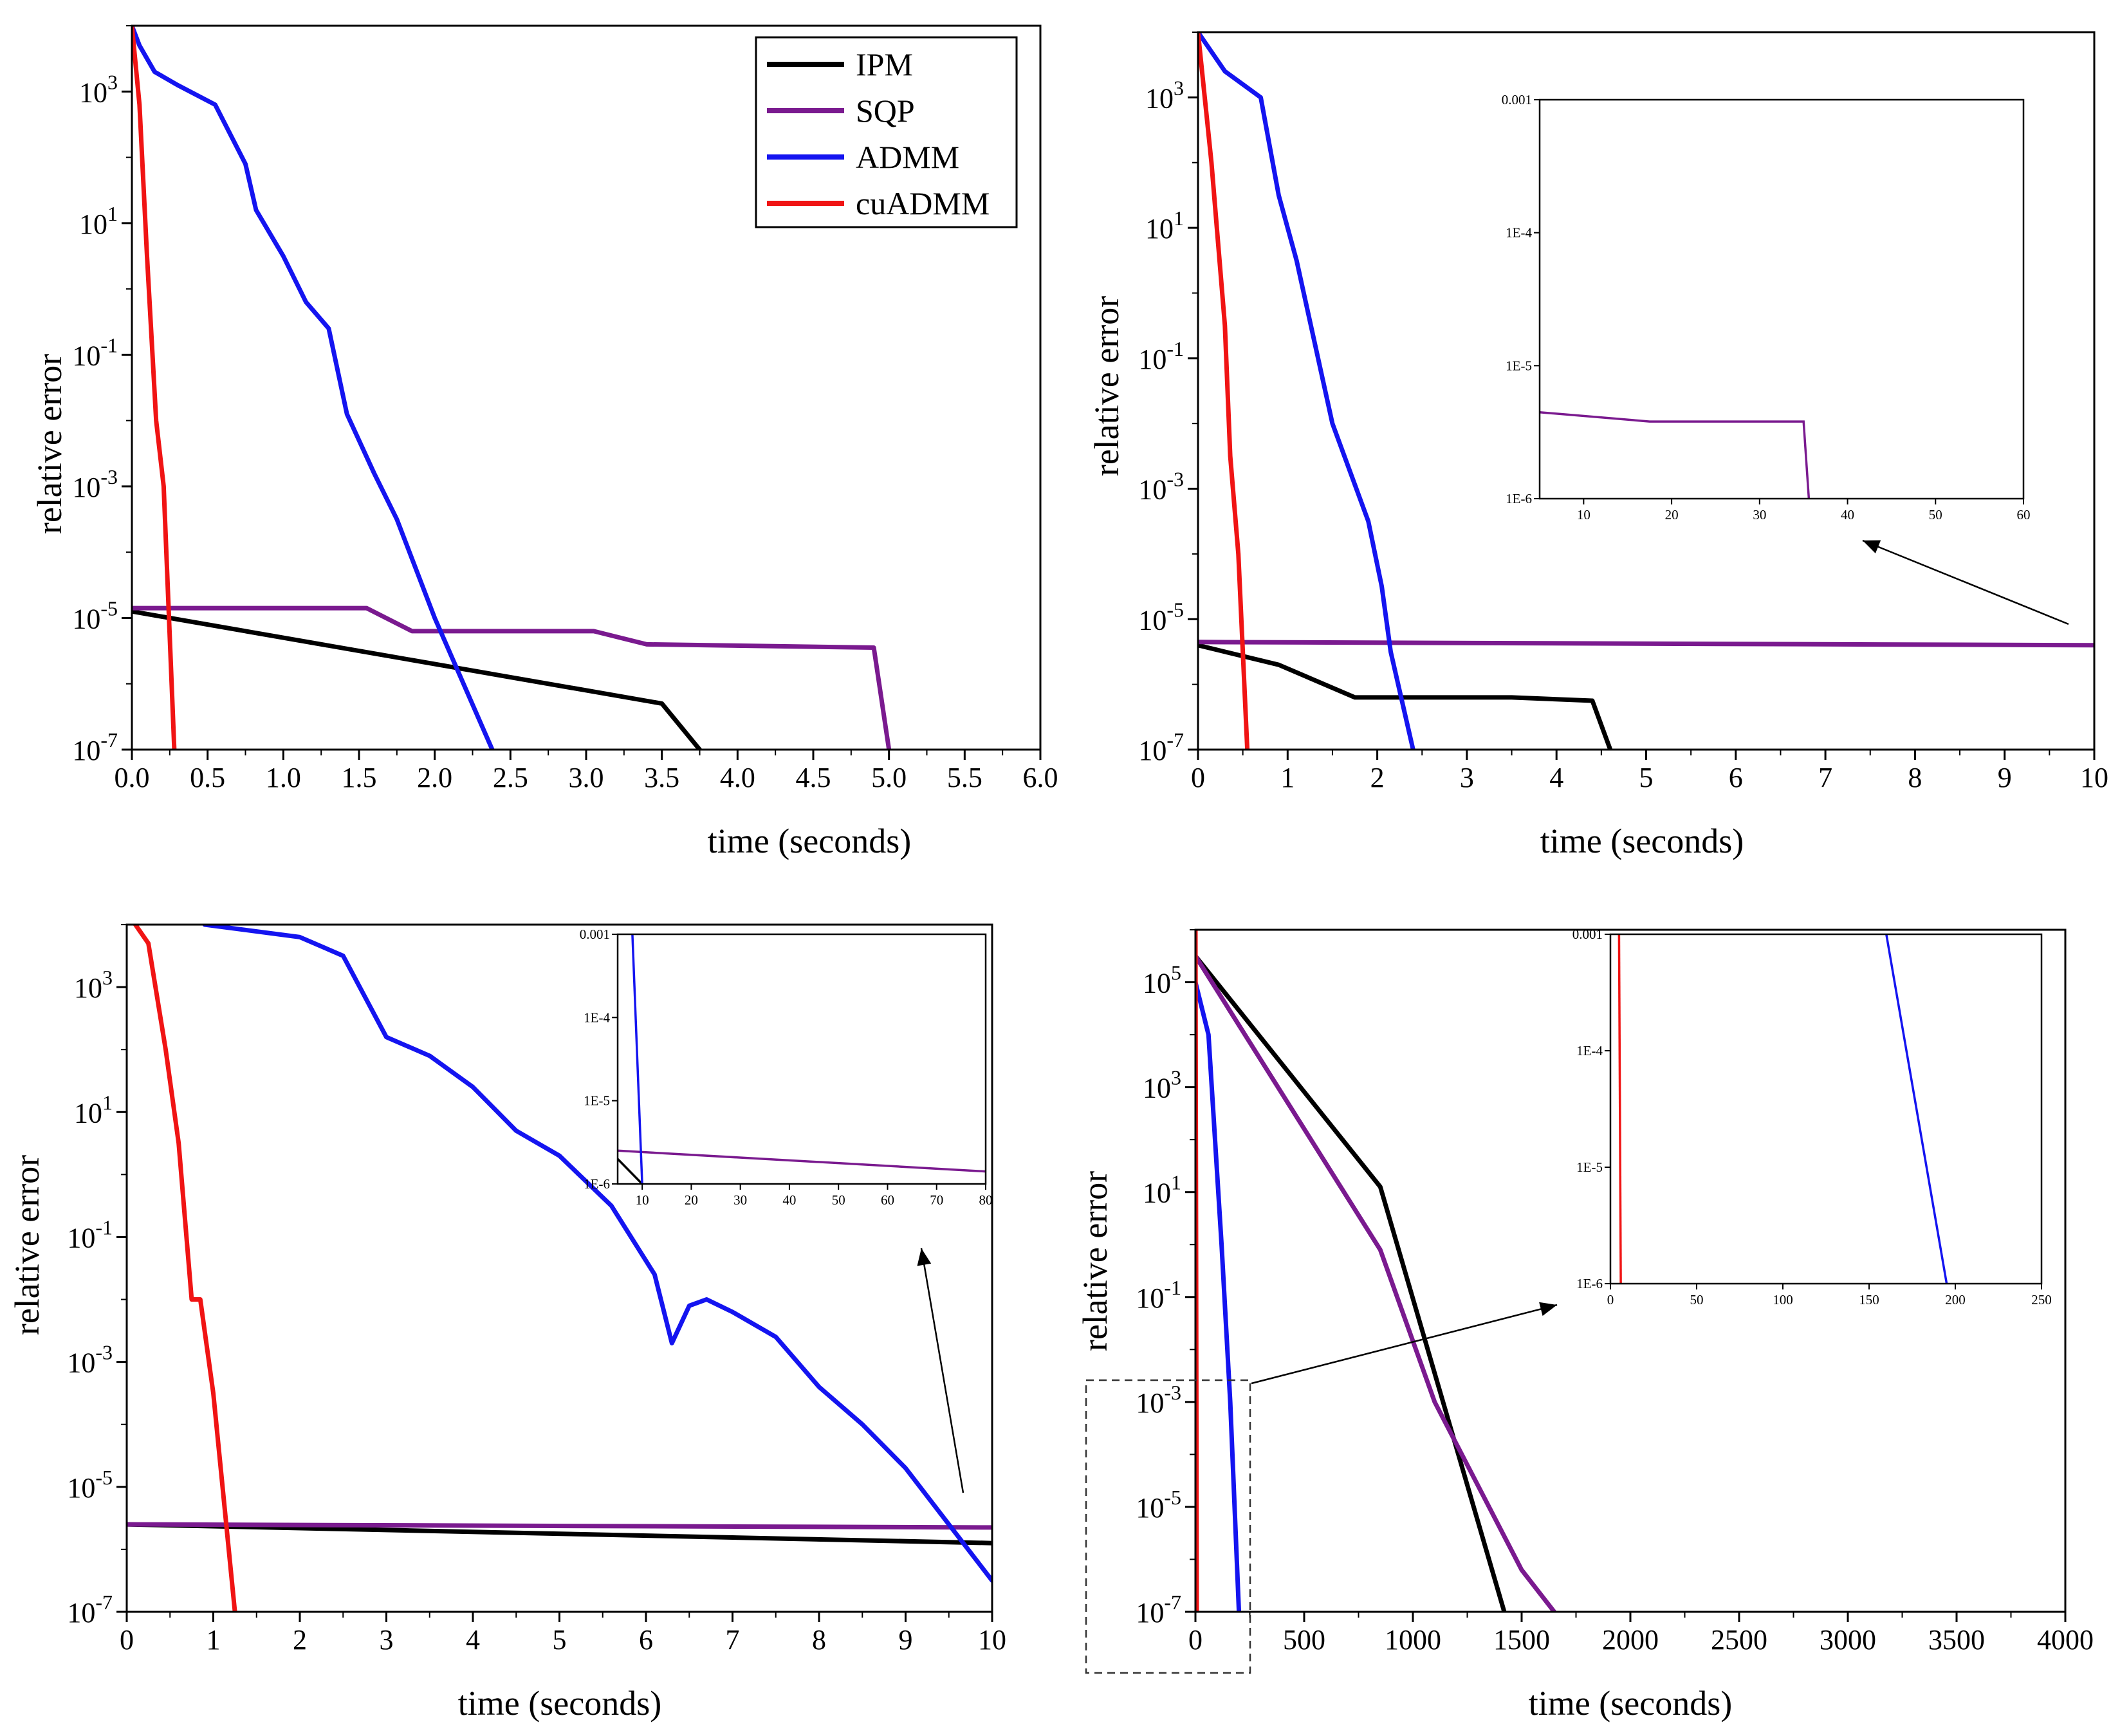  What do you see at coordinates (1162, 980) in the screenshot?
I see `y-tick-label: 10⁵` at bounding box center [1162, 980].